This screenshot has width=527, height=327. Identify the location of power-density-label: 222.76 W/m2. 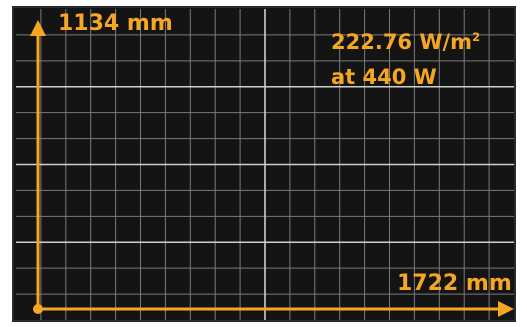
(406, 42).